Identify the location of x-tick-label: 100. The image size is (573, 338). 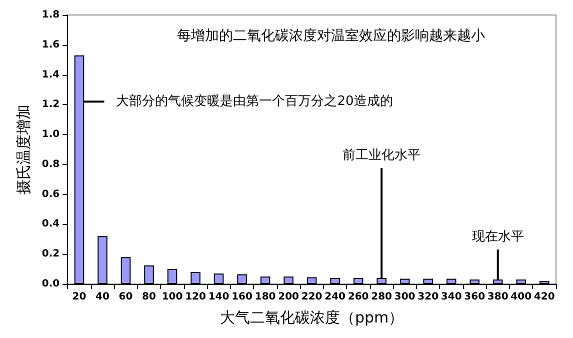
(172, 297).